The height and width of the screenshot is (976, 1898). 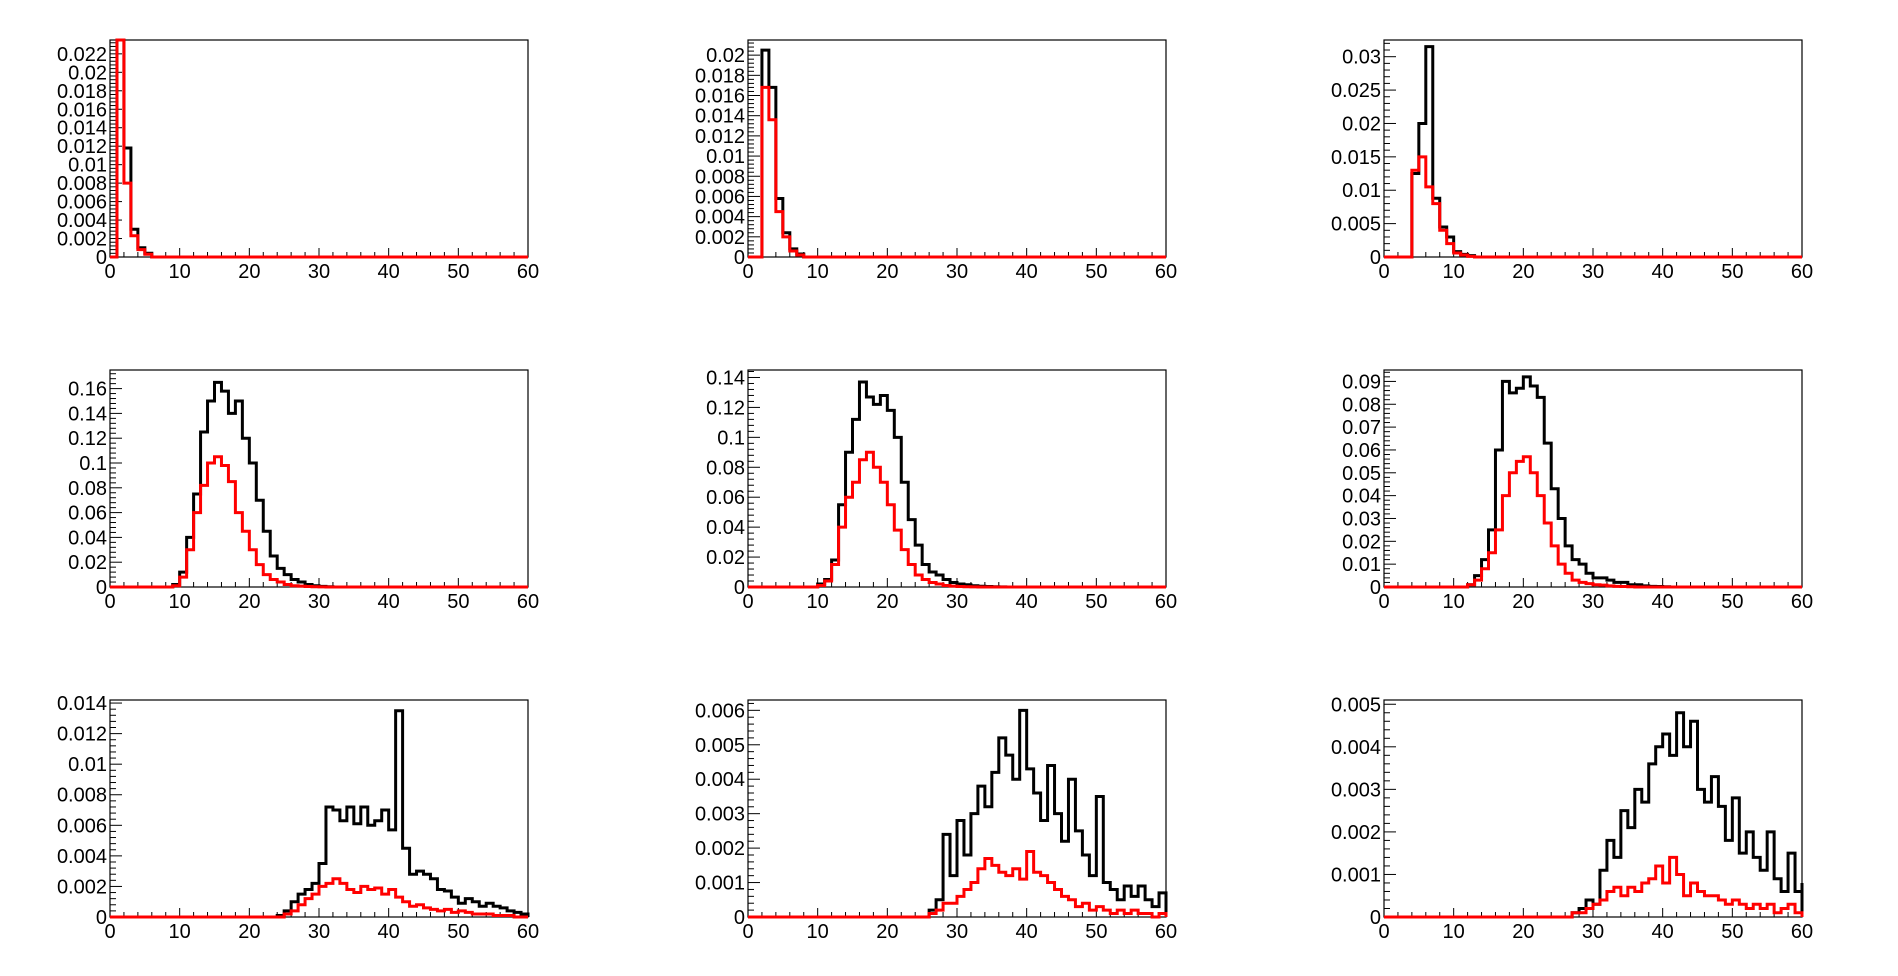 What do you see at coordinates (1361, 519) in the screenshot?
I see `y-tick-label: 0.03` at bounding box center [1361, 519].